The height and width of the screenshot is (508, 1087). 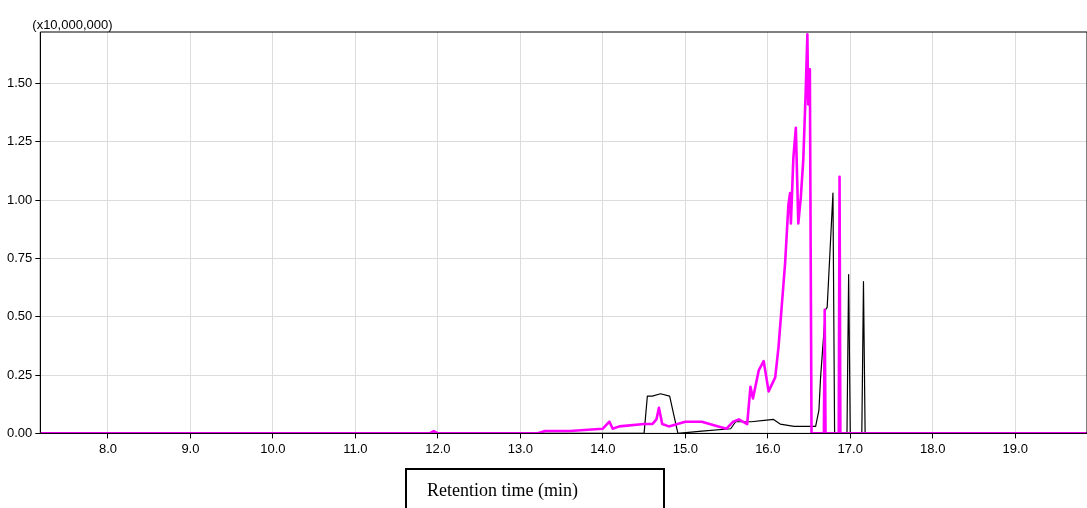 I want to click on x-tick-label: 14.0, so click(x=603, y=448).